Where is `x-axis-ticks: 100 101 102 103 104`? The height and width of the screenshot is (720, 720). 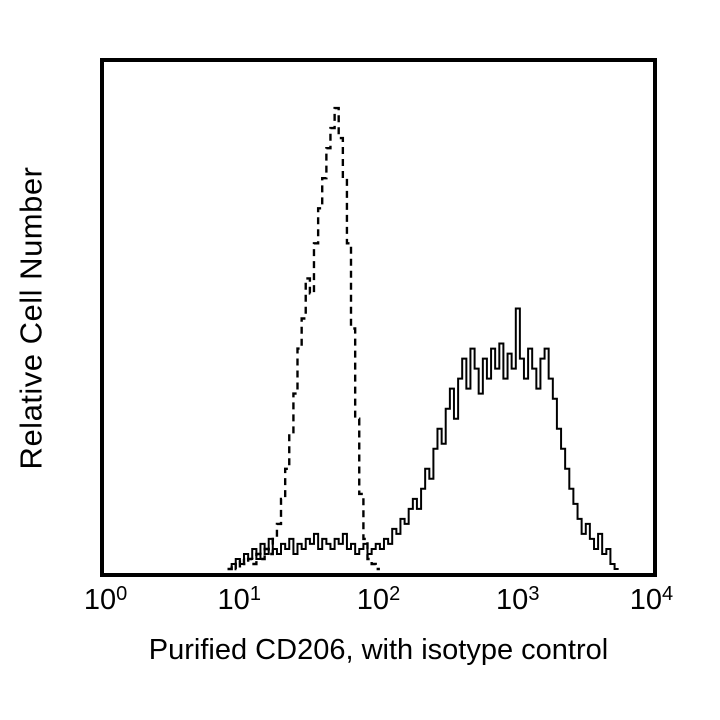 x-axis-ticks: 100 101 102 103 104 is located at coordinates (378, 604).